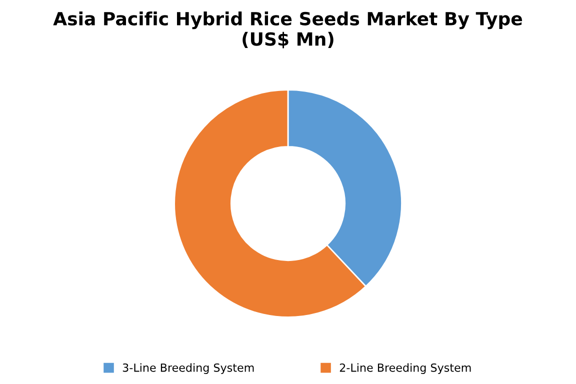 The width and height of the screenshot is (576, 384). I want to click on legend-label: 3-Line Breeding System, so click(188, 368).